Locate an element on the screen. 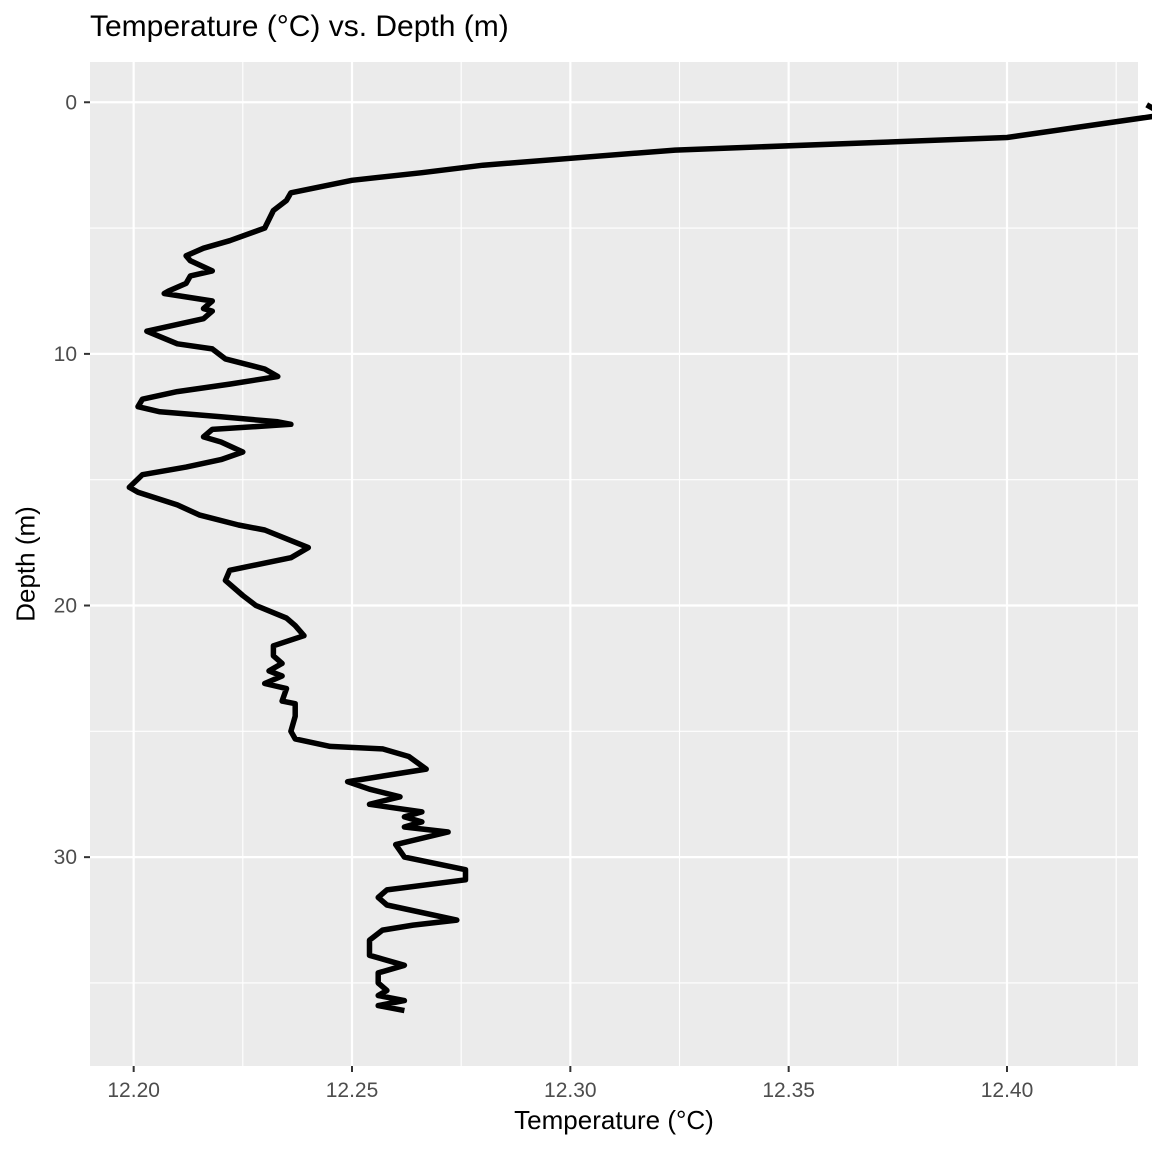  y-tick-label: 10 is located at coordinates (65, 354).